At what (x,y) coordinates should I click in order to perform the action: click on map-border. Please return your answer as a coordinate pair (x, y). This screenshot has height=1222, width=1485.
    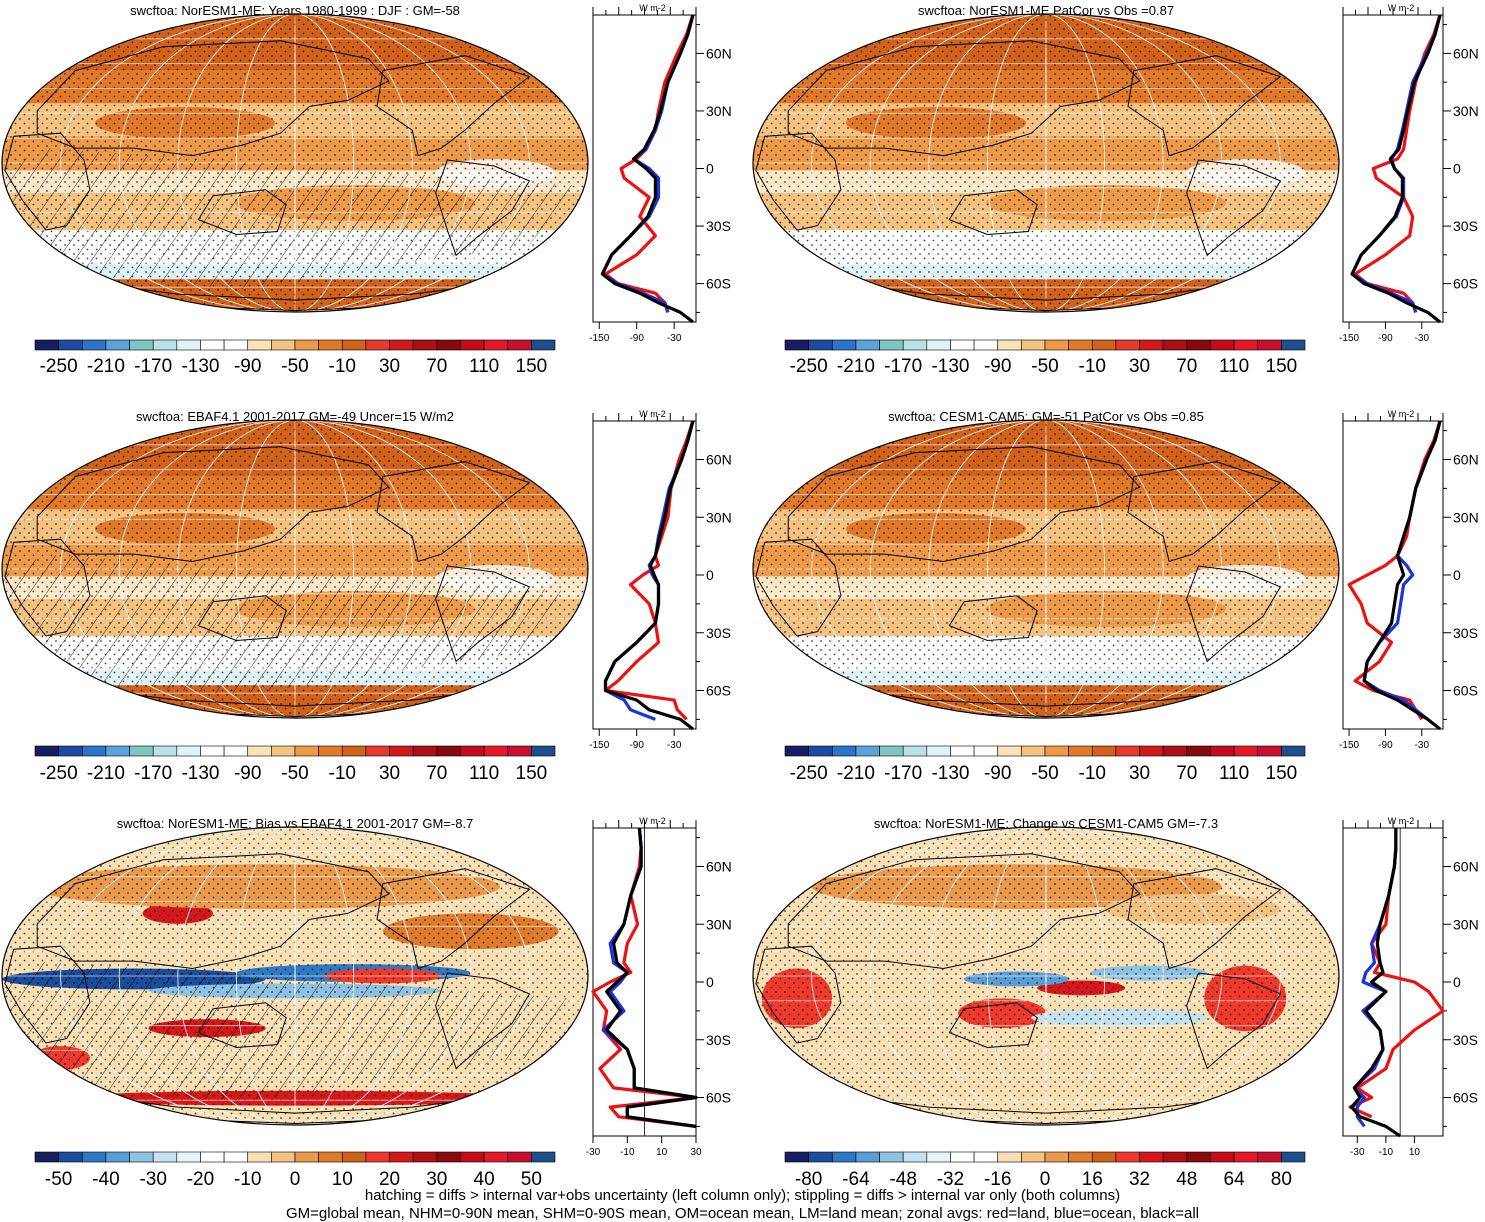
    Looking at the image, I should click on (1046, 569).